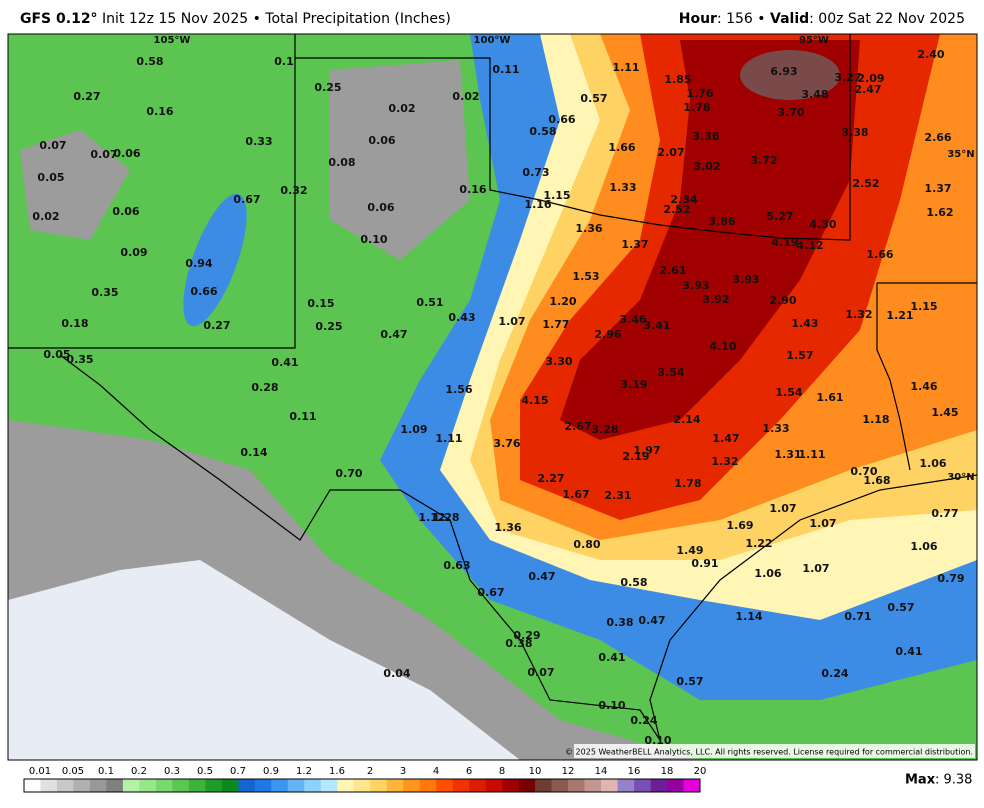 Image resolution: width=984 pixels, height=808 pixels. I want to click on precip-label: 1.37, so click(634, 244).